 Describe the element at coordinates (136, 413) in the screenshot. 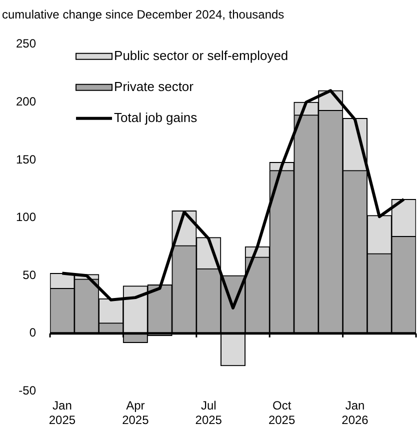

I see `x-tick-label: Apr 2025` at that location.